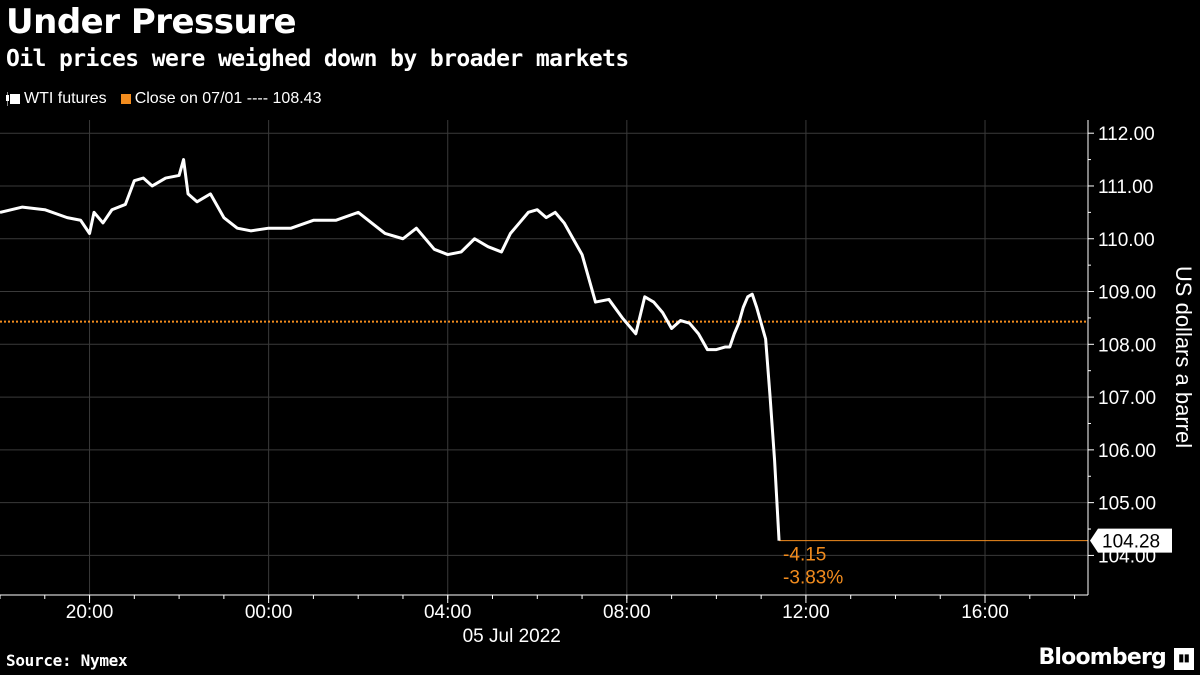 This screenshot has height=675, width=1200. What do you see at coordinates (512, 636) in the screenshot?
I see `x-axis-date-label: 05 Jul 2022` at bounding box center [512, 636].